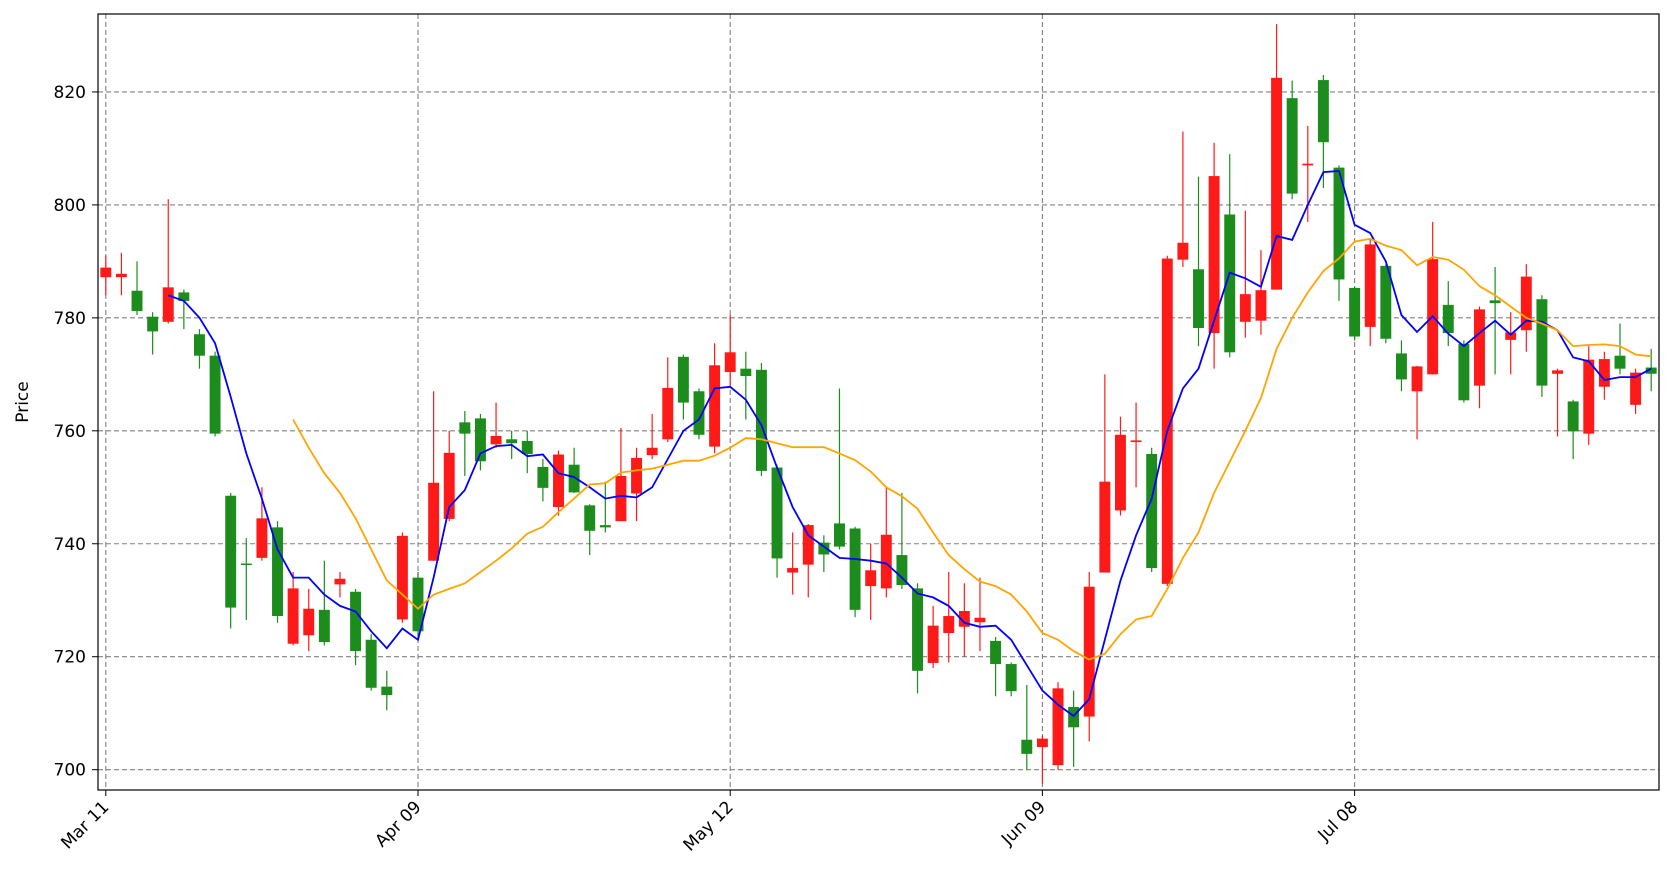  Describe the element at coordinates (23, 401) in the screenshot. I see `y-axis-label: Price` at that location.